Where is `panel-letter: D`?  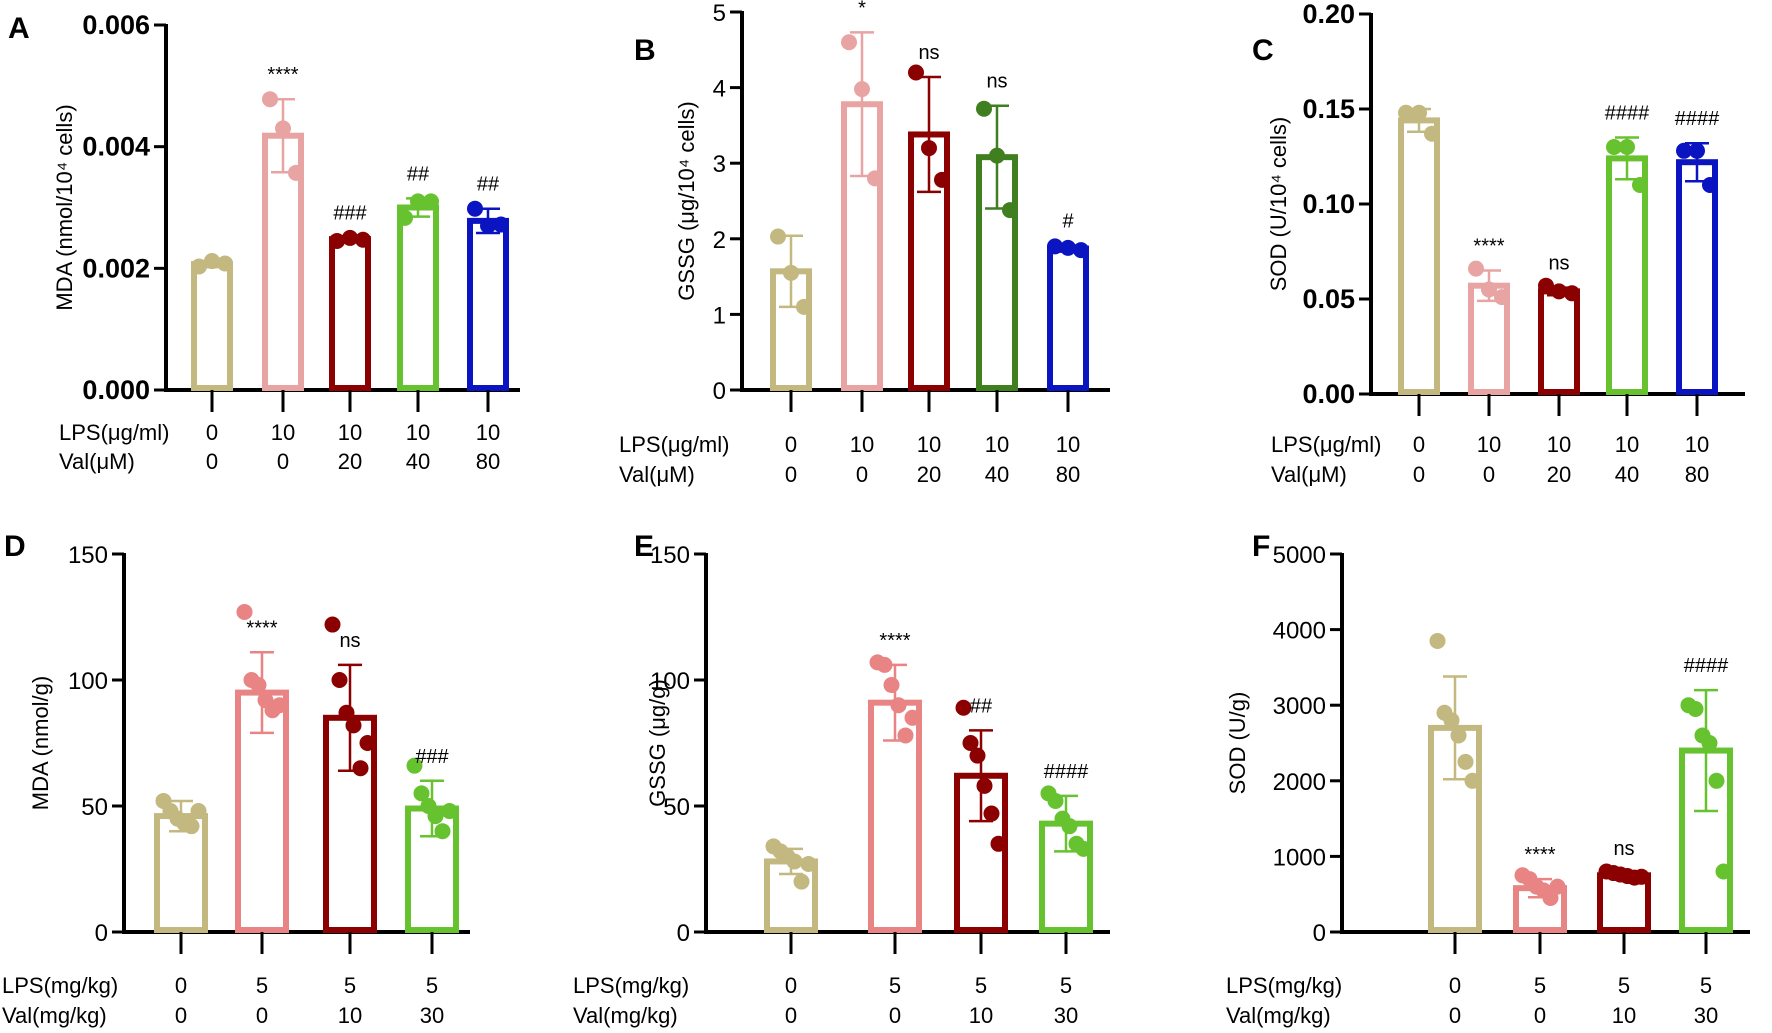 panel-letter: D is located at coordinates (15, 546).